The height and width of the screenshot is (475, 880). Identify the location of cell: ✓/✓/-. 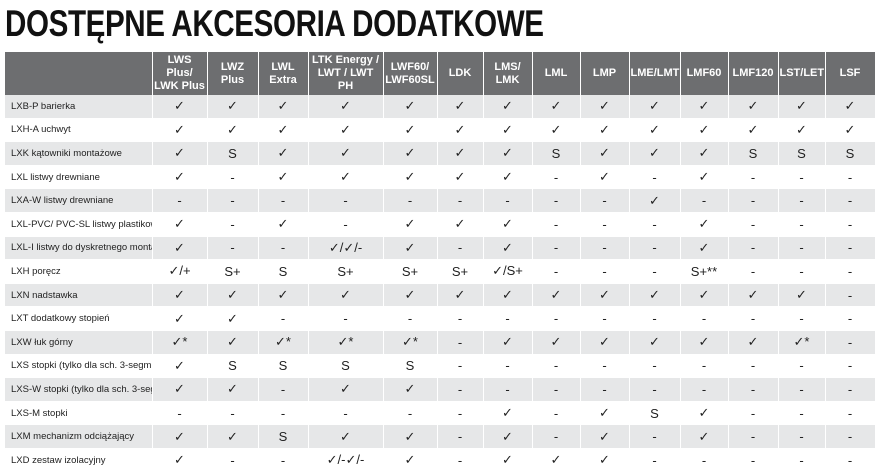
(346, 248).